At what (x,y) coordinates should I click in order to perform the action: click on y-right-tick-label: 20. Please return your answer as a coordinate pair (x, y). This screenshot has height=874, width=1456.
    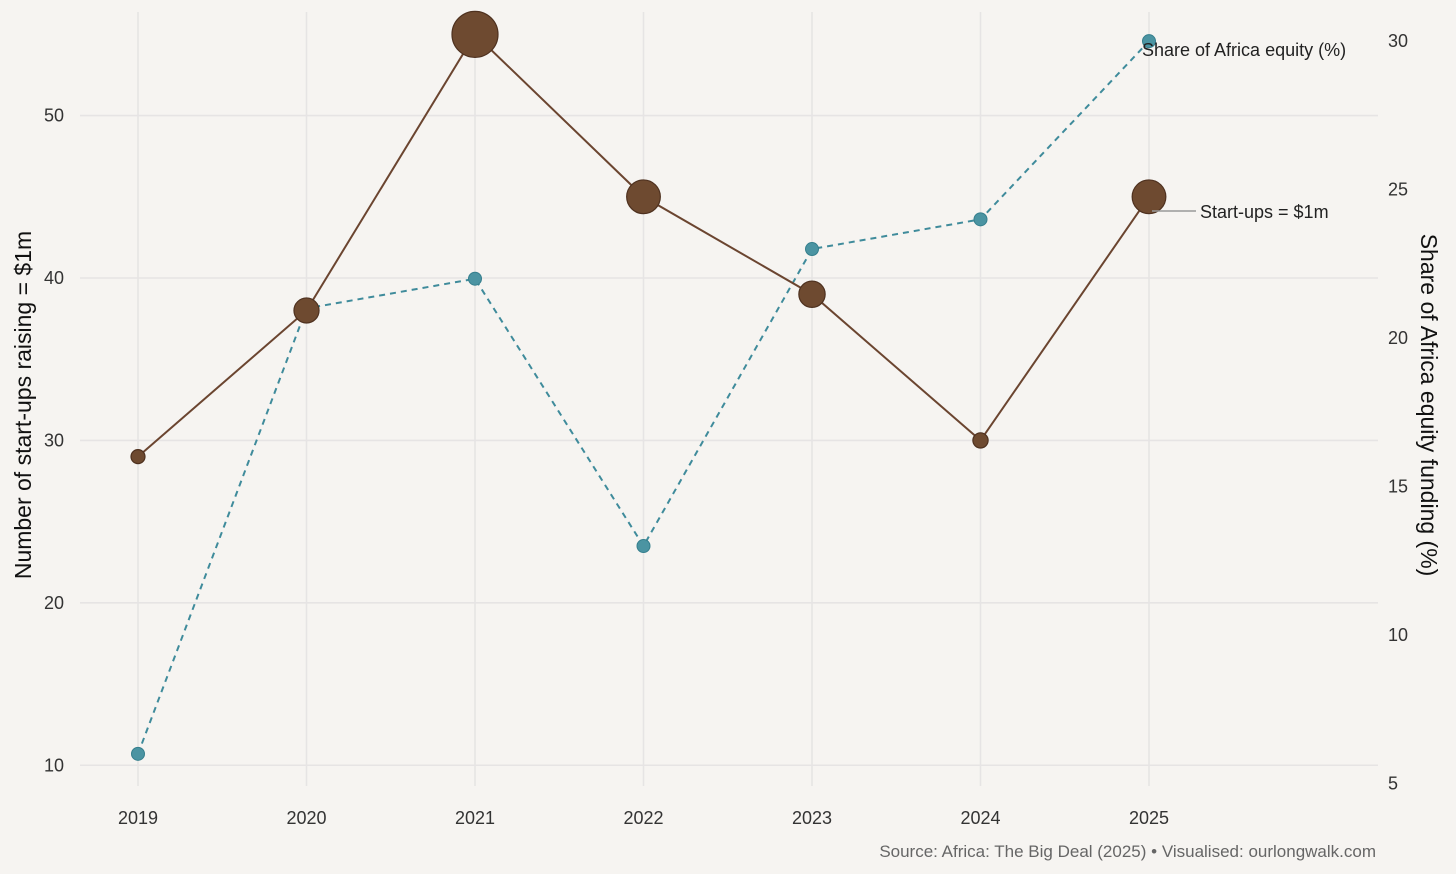
    Looking at the image, I should click on (1398, 338).